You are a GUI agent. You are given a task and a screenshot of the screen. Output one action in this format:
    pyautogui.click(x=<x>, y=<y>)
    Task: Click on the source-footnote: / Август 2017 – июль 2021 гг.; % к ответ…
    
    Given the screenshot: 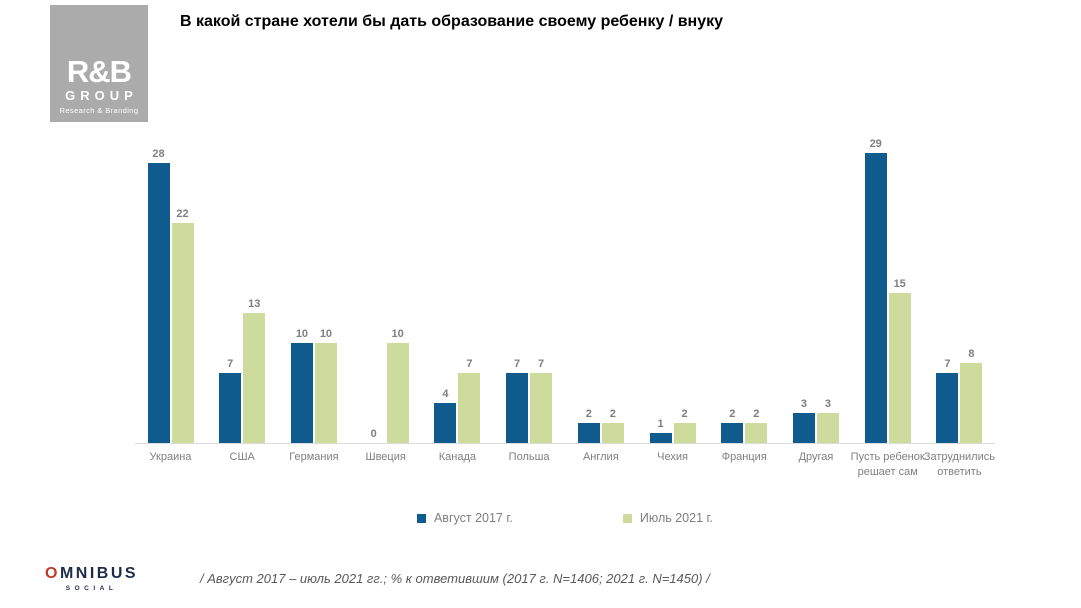 What is the action you would take?
    pyautogui.click(x=455, y=578)
    